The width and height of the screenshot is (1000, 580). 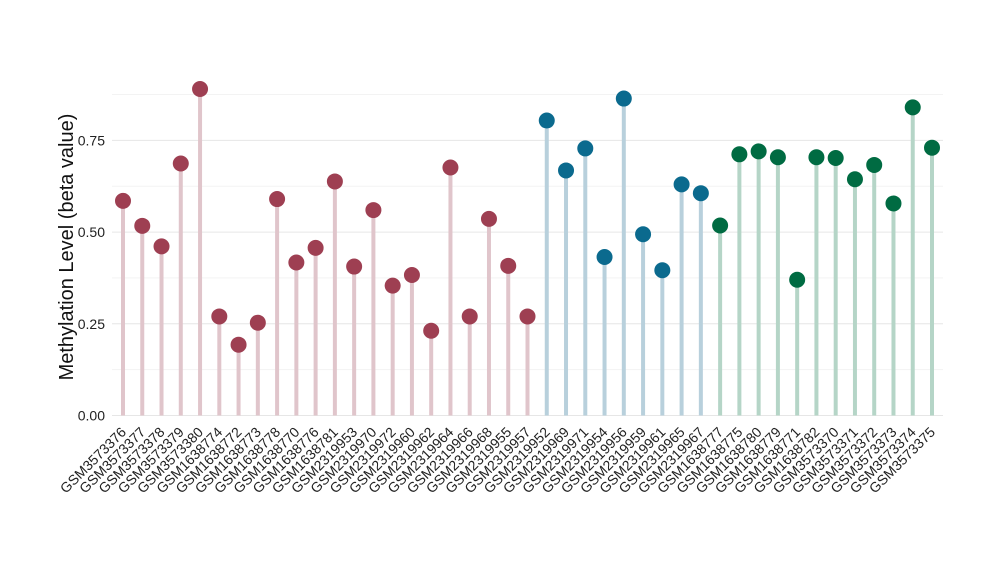 What do you see at coordinates (91, 277) in the screenshot?
I see `y-axis: 0.00 0.25 0.50 0.75` at bounding box center [91, 277].